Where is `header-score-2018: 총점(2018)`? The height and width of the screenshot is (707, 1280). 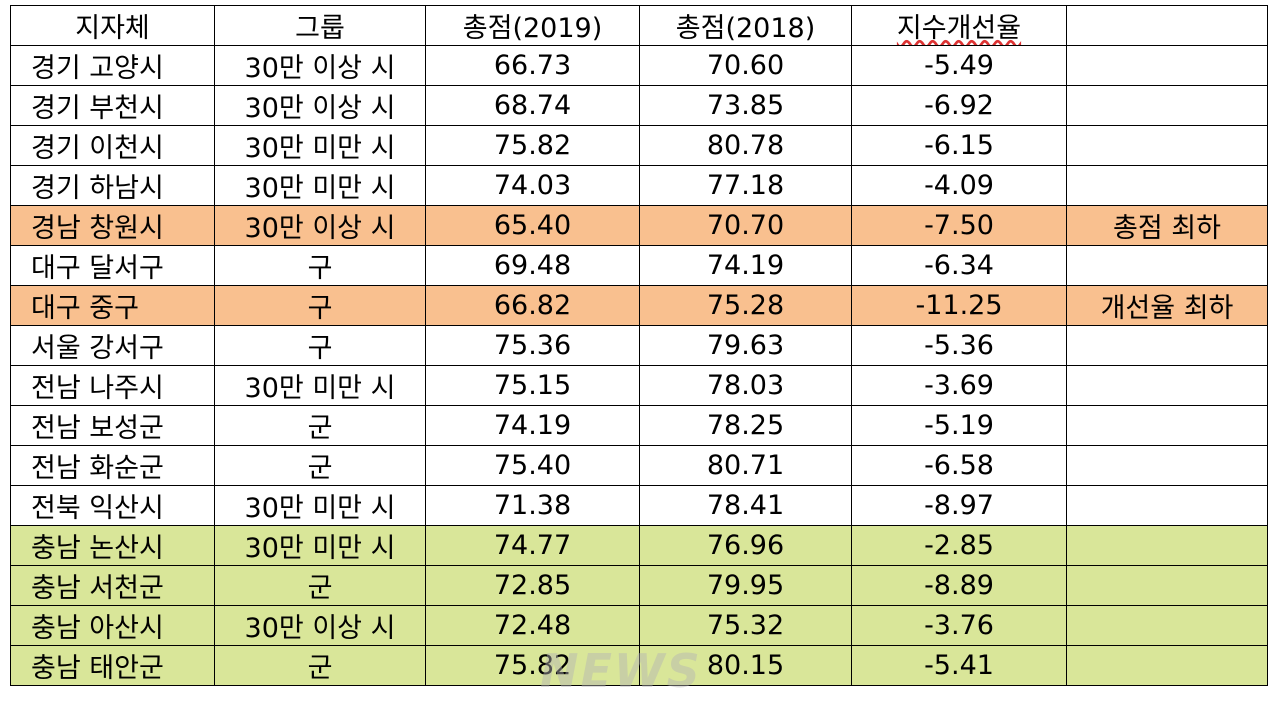
header-score-2018: 총점(2018) is located at coordinates (745, 25).